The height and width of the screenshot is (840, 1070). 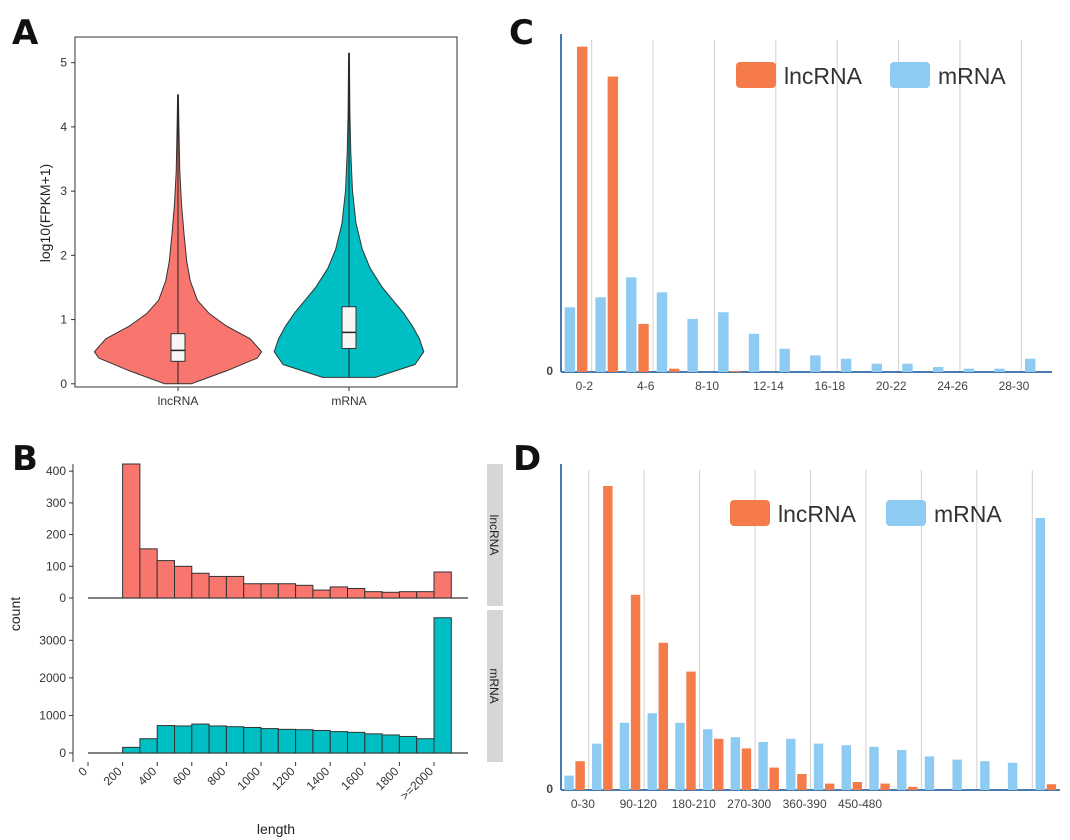 I want to click on panel-b-ytick-label: 2000, so click(x=52, y=678).